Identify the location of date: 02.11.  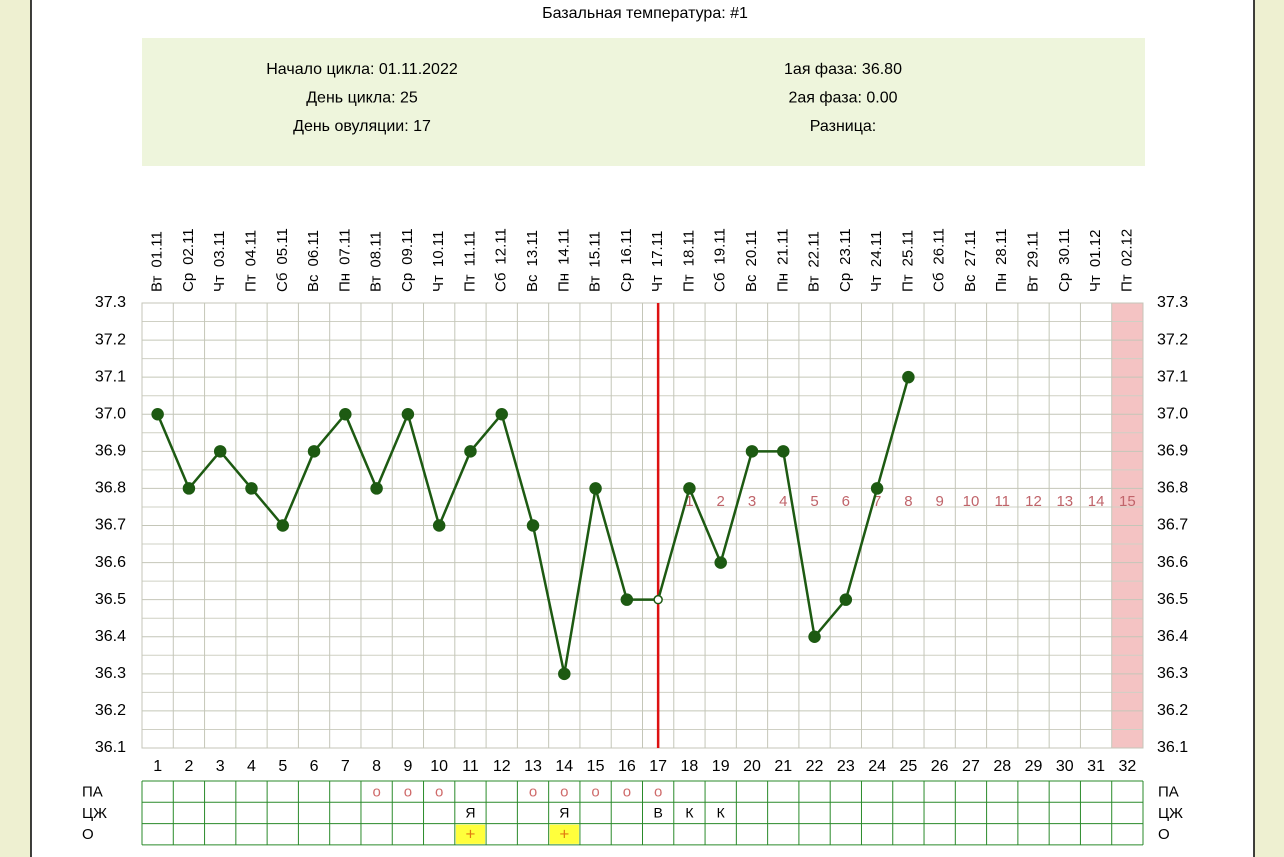
(188, 246).